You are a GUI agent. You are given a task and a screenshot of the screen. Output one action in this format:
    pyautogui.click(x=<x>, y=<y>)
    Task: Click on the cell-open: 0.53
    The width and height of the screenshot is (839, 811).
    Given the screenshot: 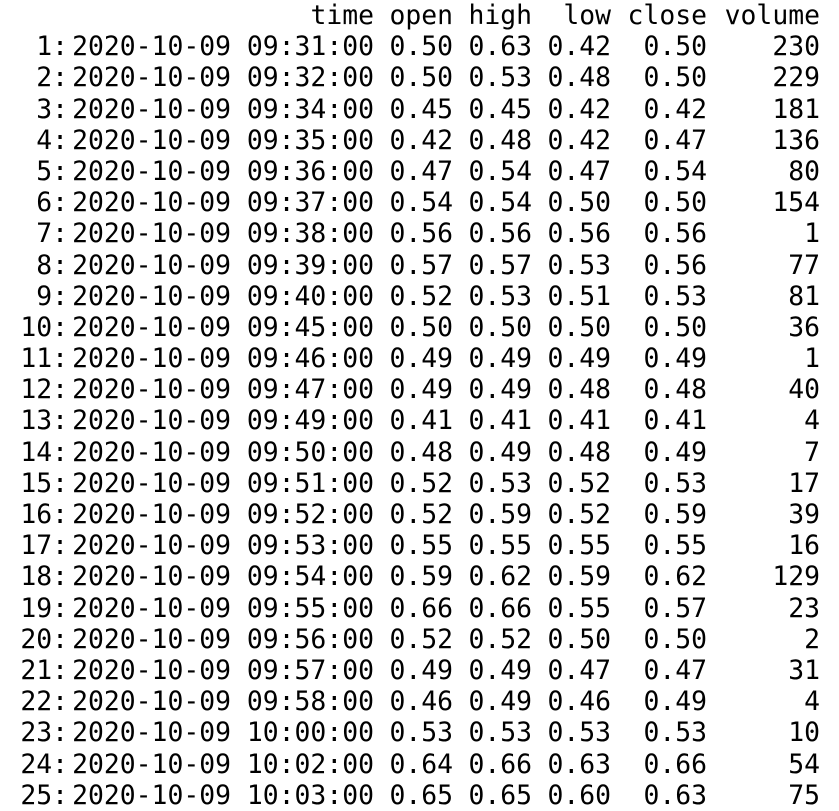 What is the action you would take?
    pyautogui.click(x=421, y=733)
    